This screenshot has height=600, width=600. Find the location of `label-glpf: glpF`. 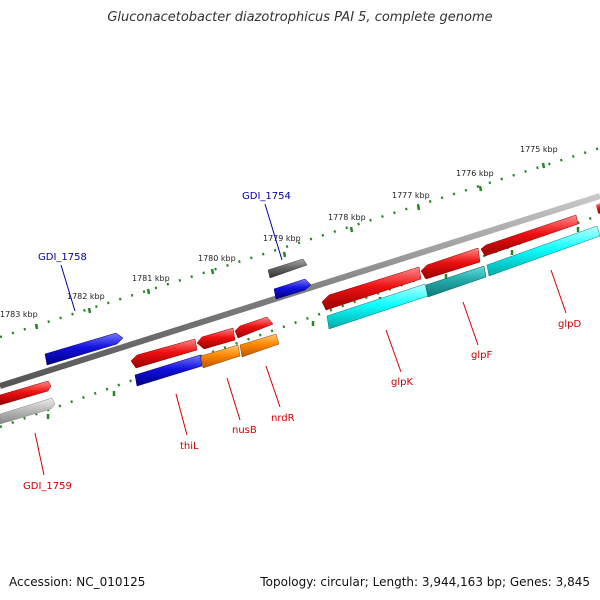

label-glpf: glpF is located at coordinates (481, 355).